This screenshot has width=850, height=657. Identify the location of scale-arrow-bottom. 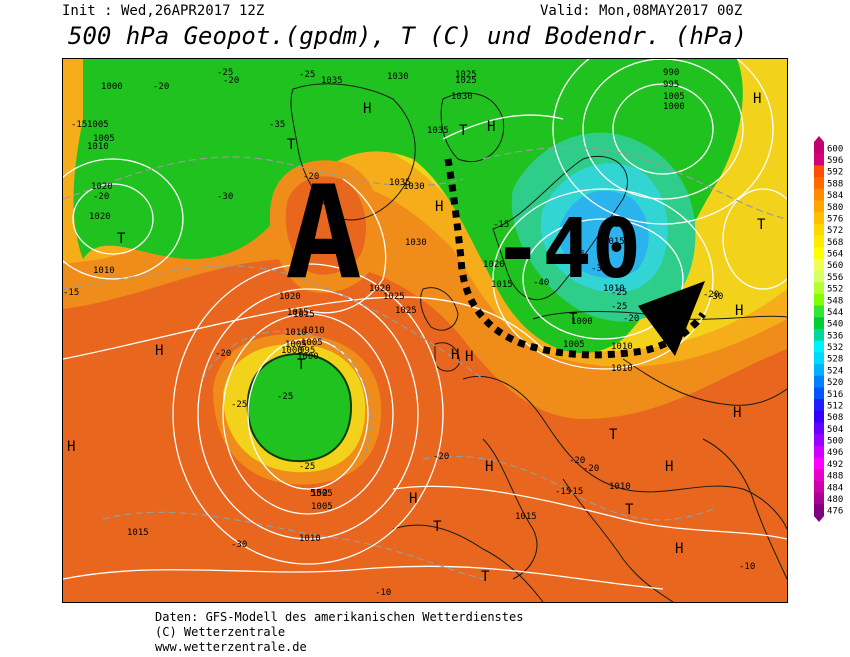
(819, 519).